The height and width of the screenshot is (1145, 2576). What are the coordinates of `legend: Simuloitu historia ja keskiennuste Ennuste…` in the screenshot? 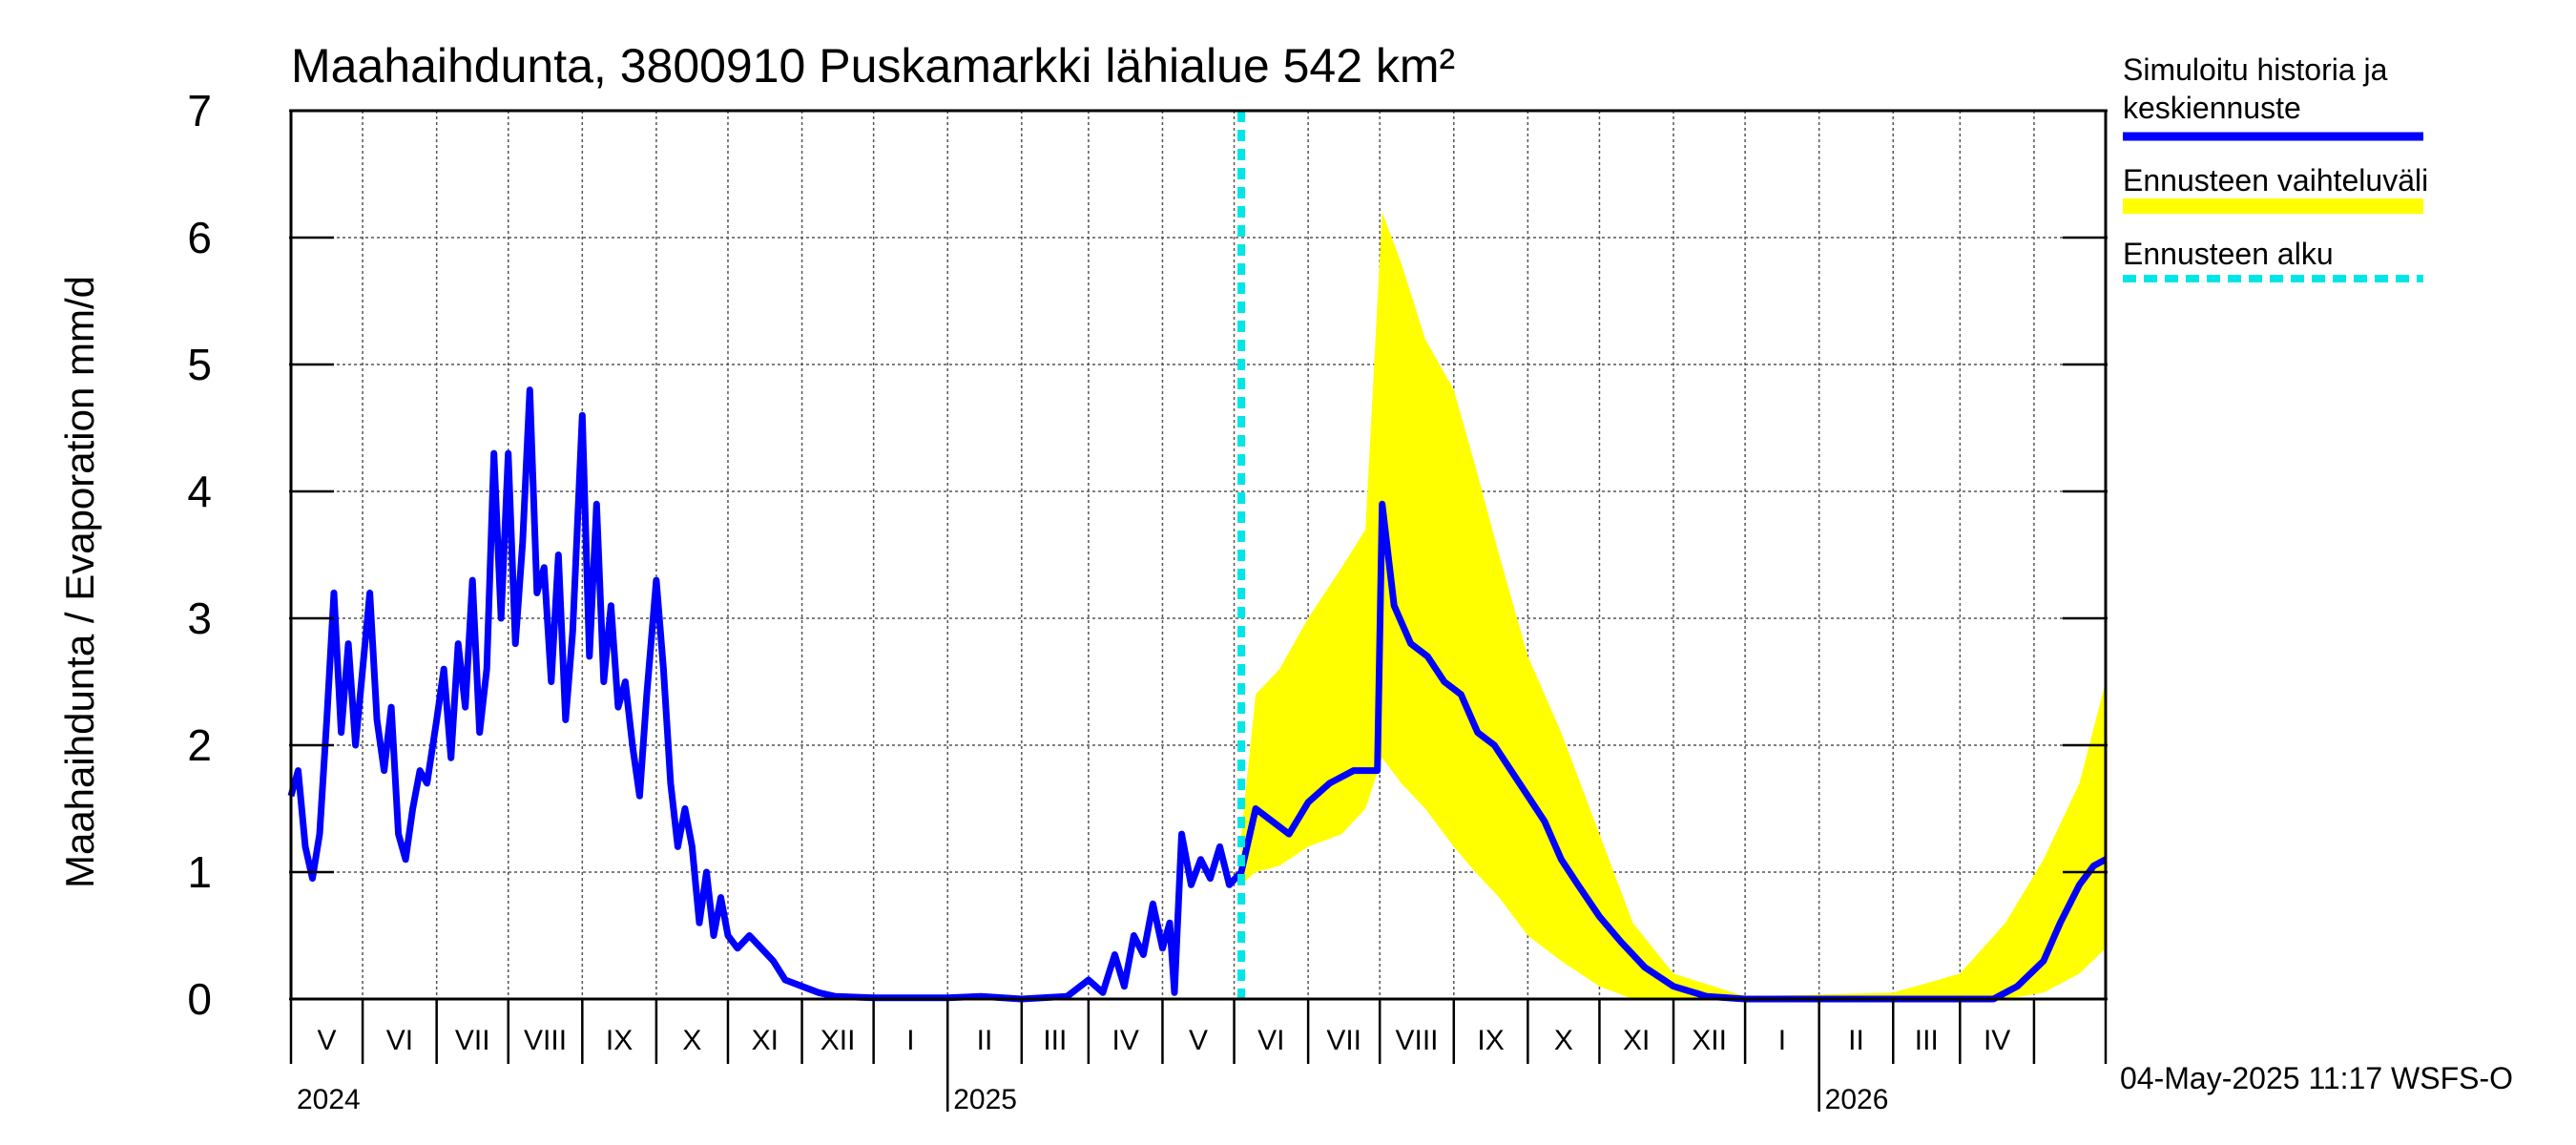 It's located at (2275, 167).